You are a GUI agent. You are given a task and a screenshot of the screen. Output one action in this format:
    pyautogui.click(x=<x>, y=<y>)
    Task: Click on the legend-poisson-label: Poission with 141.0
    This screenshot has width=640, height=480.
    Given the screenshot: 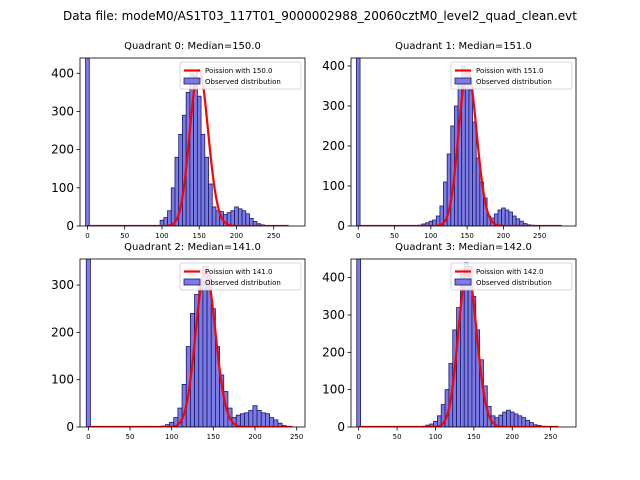 What is the action you would take?
    pyautogui.click(x=239, y=272)
    